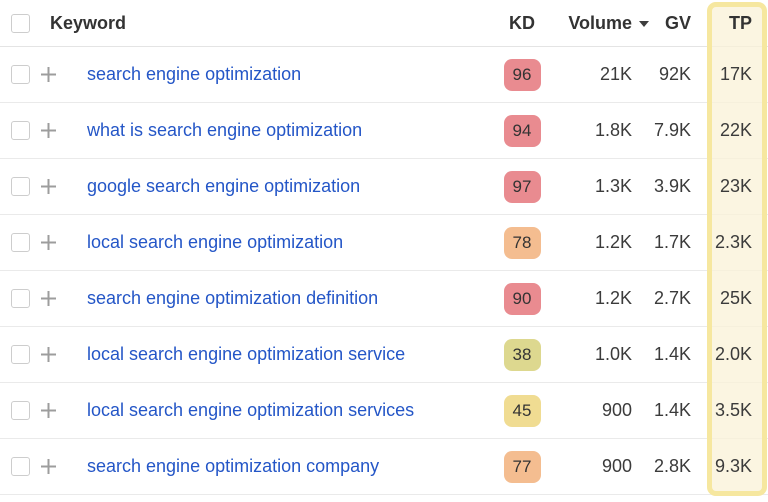  What do you see at coordinates (733, 242) in the screenshot?
I see `tp-value: 2.3K` at bounding box center [733, 242].